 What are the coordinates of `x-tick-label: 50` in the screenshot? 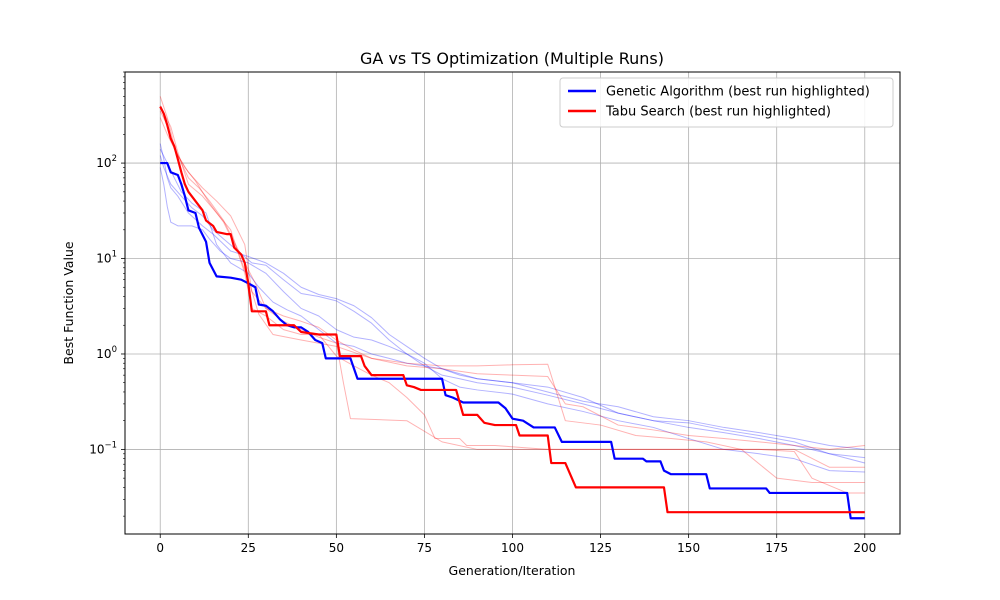 It's located at (336, 548).